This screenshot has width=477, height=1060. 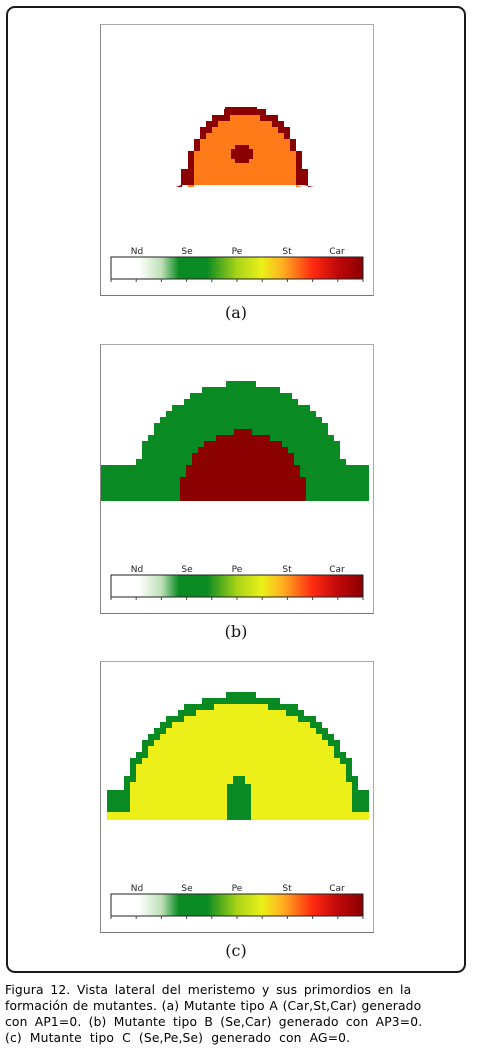 I want to click on panel-a-plot: Nd Se Pe St Car, so click(x=237, y=160).